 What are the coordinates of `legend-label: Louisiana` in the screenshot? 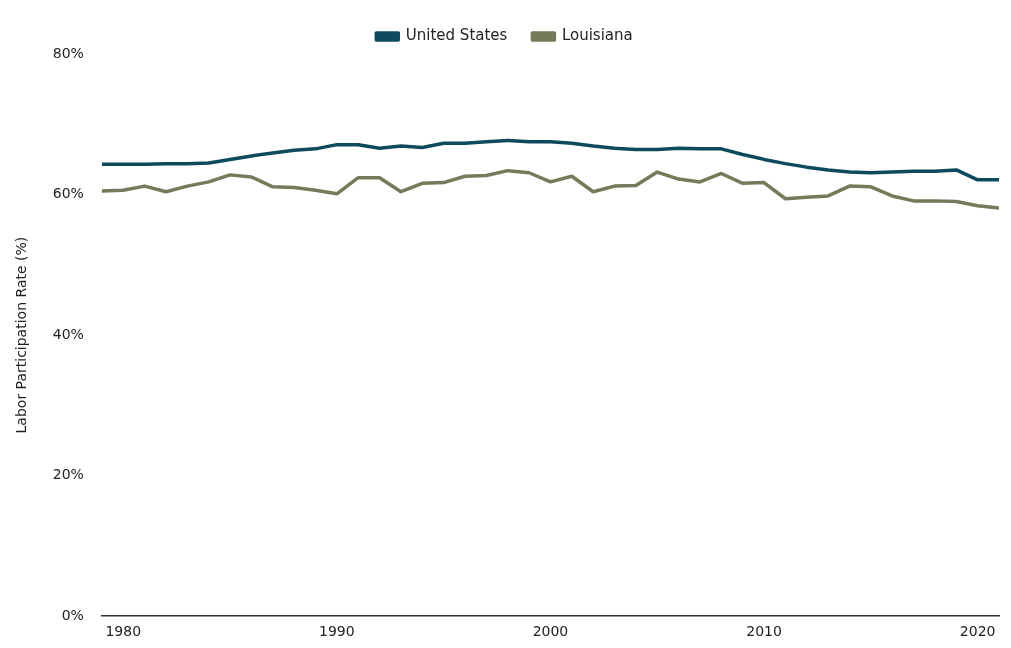 It's located at (597, 35).